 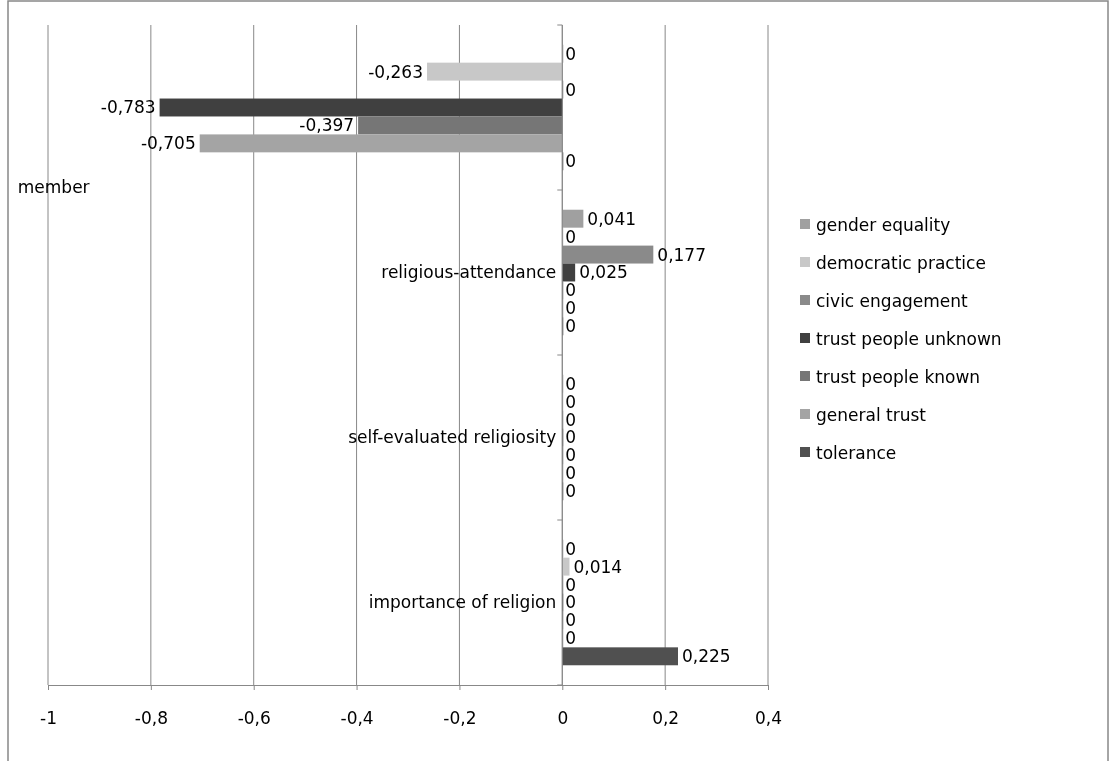 What do you see at coordinates (898, 376) in the screenshot?
I see `legend-label: trust people known` at bounding box center [898, 376].